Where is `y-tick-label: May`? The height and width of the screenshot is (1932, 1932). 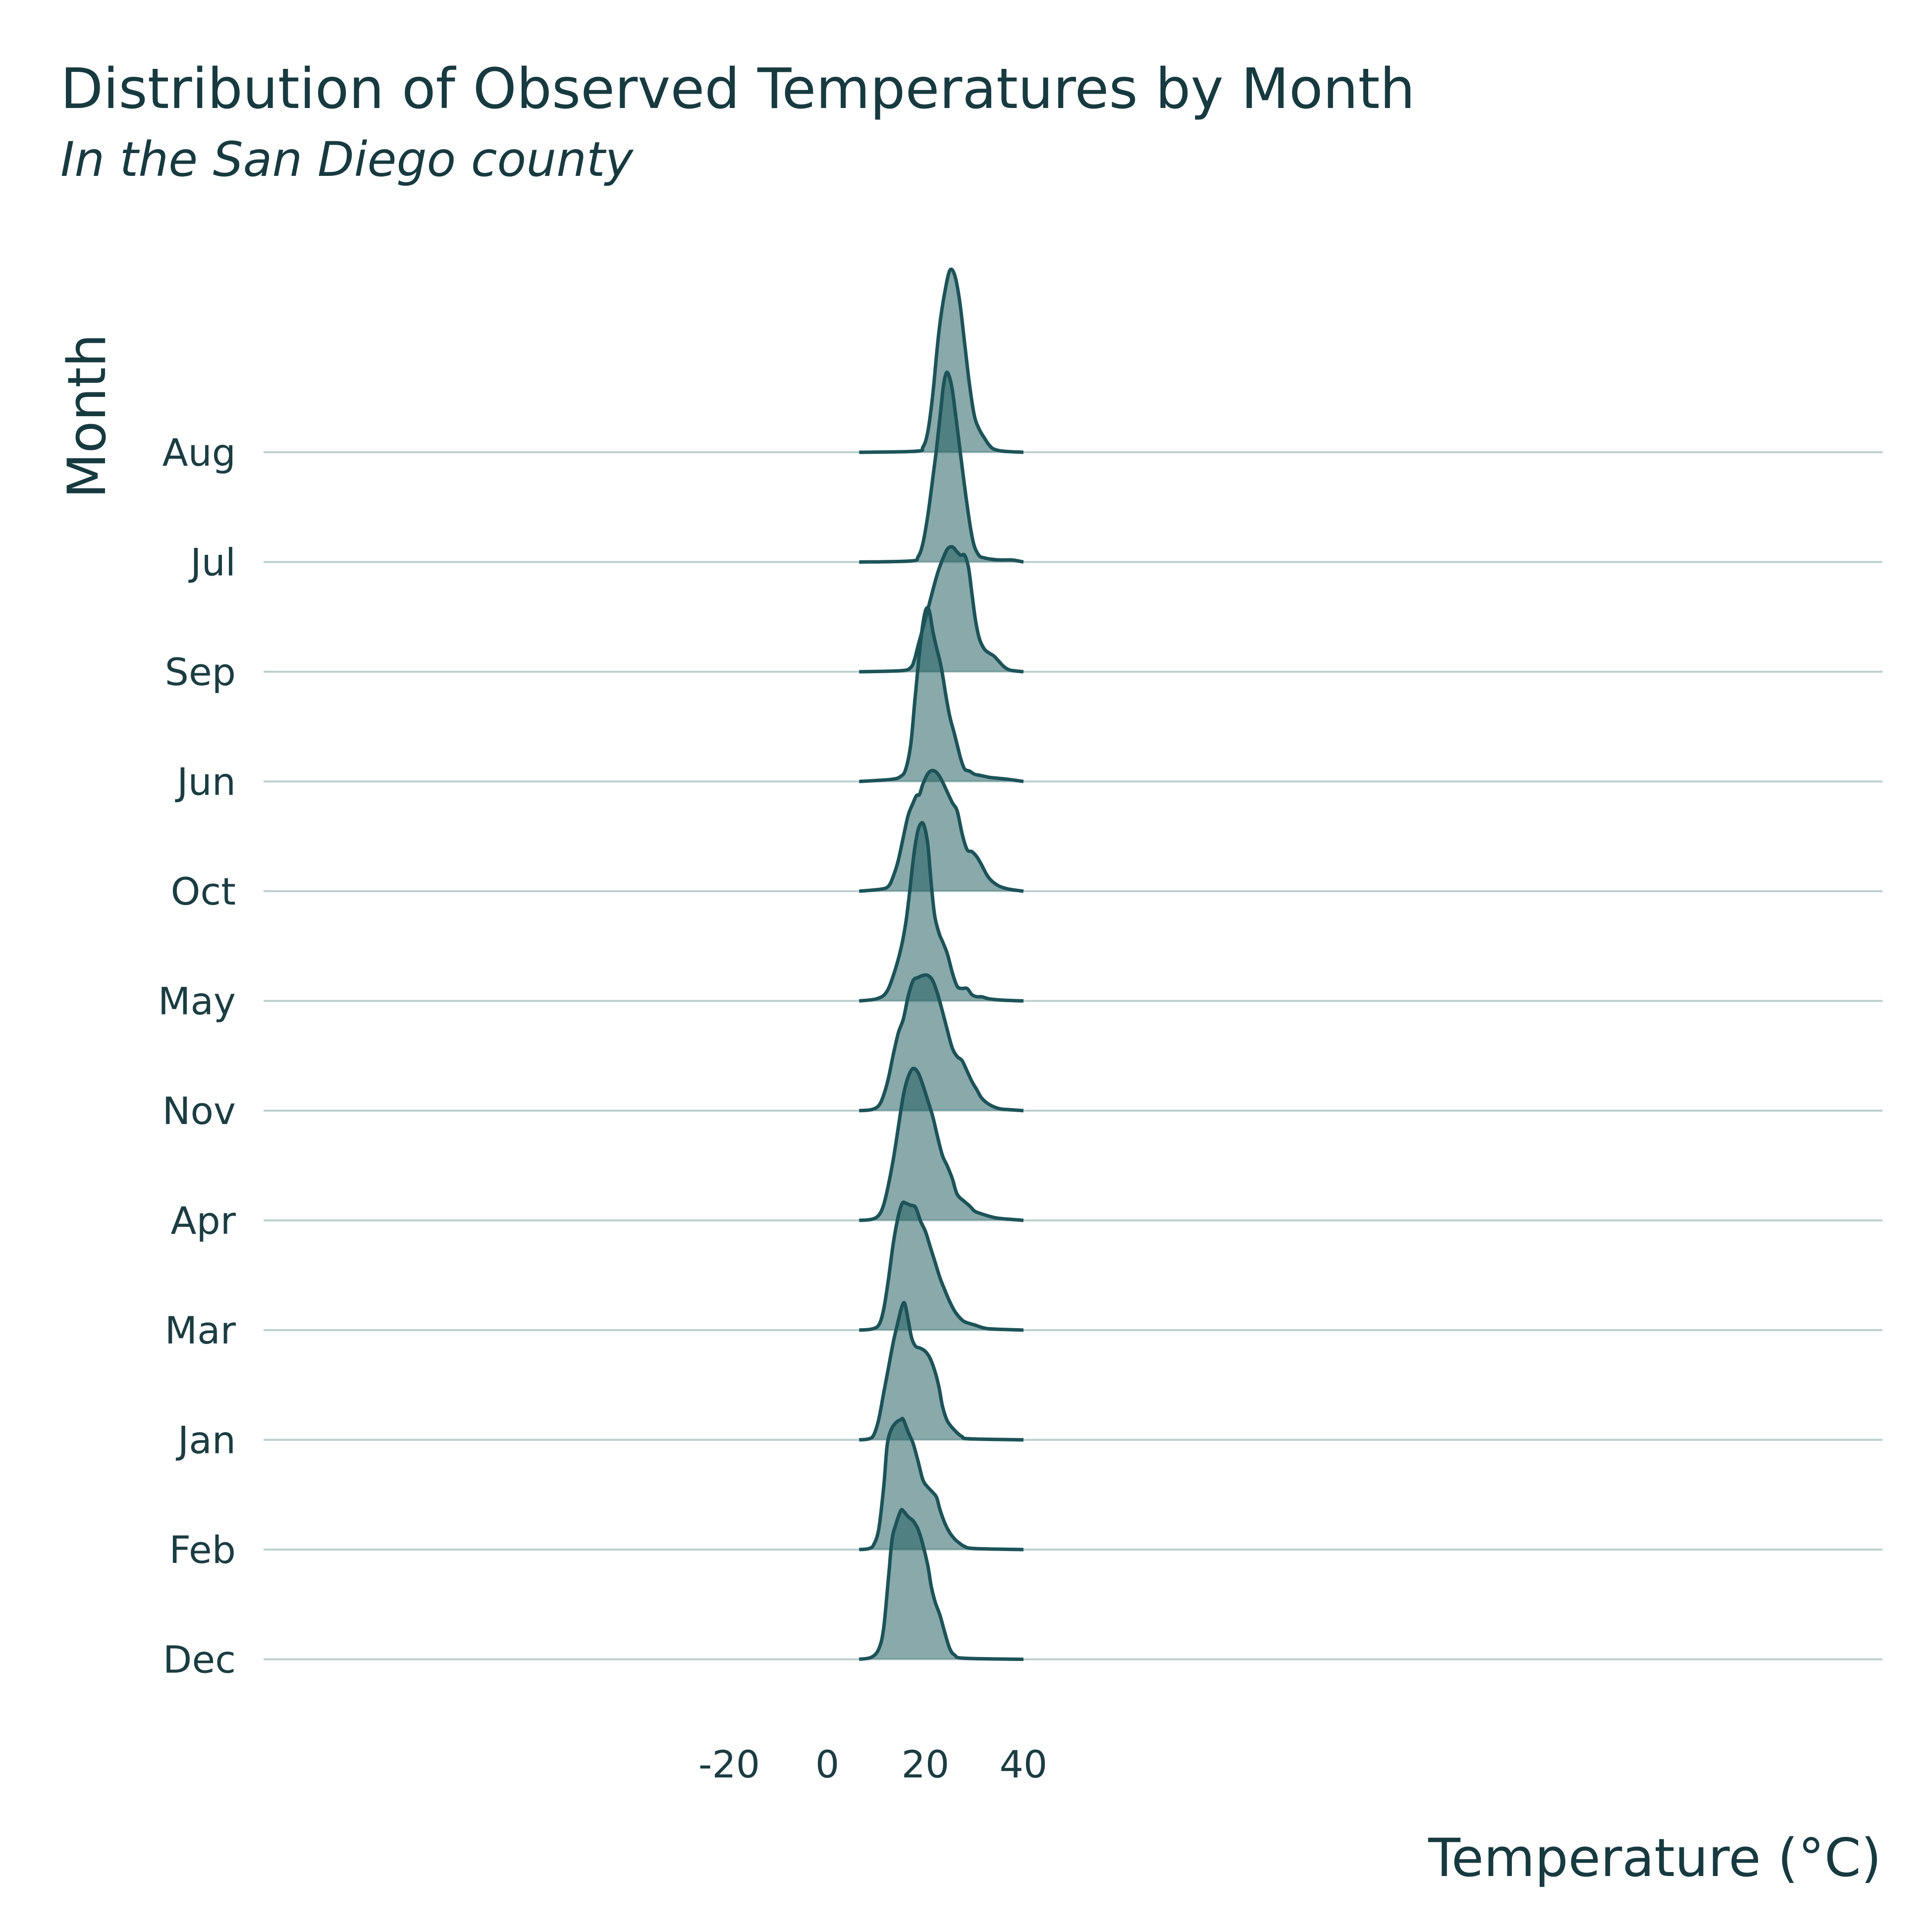
y-tick-label: May is located at coordinates (197, 1001).